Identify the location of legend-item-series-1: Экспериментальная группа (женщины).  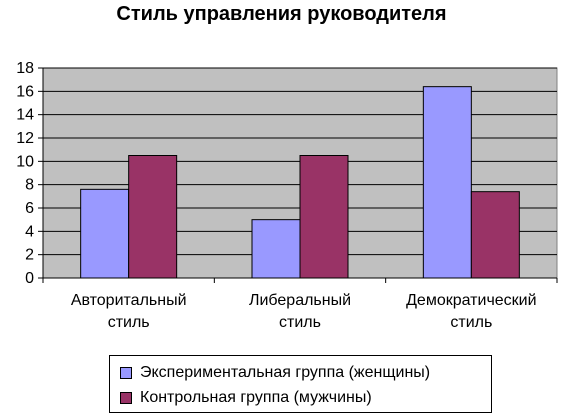
(275, 373).